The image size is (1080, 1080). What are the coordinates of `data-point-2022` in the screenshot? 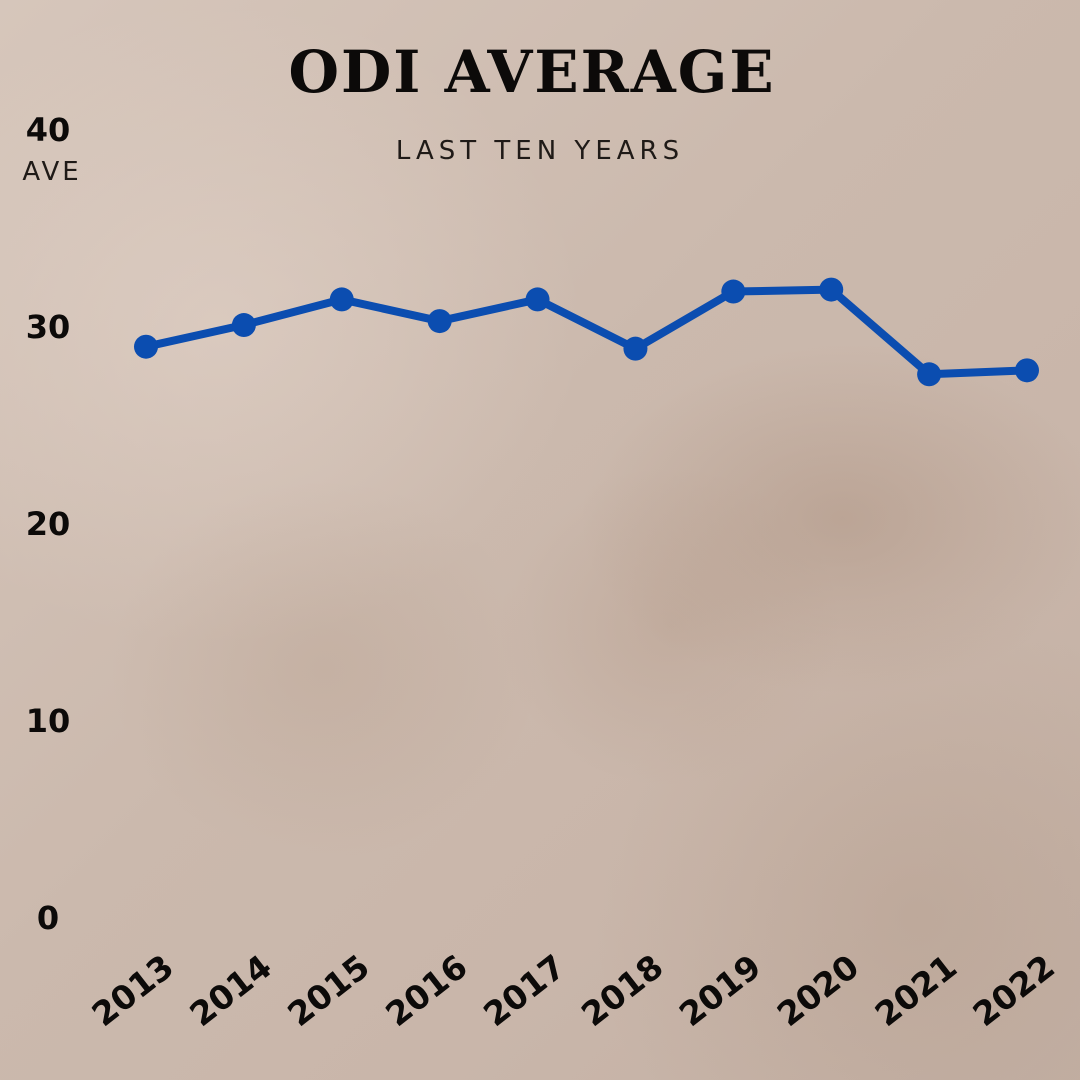 It's located at (1027, 370).